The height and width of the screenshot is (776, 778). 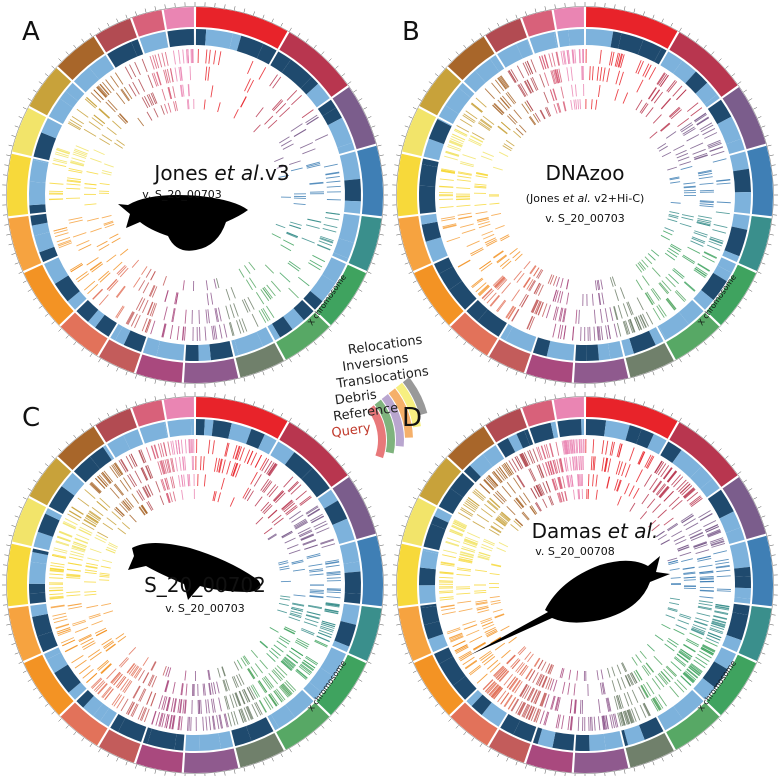 What do you see at coordinates (584, 173) in the screenshot?
I see `panel-title: DNAzoo` at bounding box center [584, 173].